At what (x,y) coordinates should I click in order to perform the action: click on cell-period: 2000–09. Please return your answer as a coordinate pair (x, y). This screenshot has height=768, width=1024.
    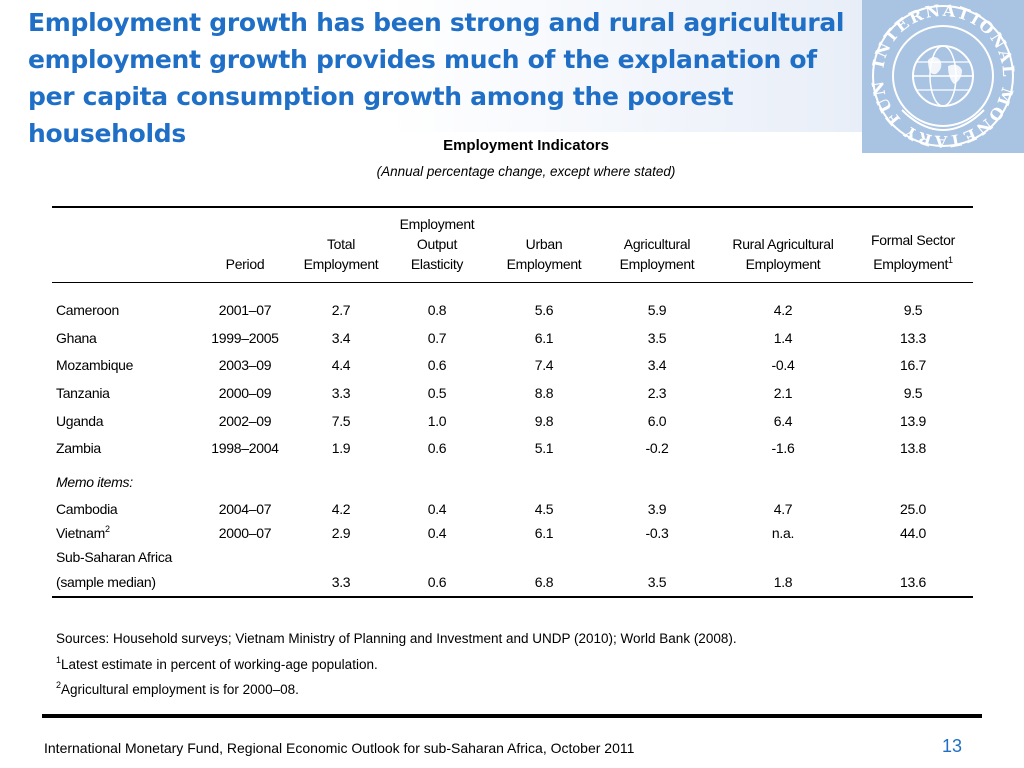
    Looking at the image, I should click on (245, 393).